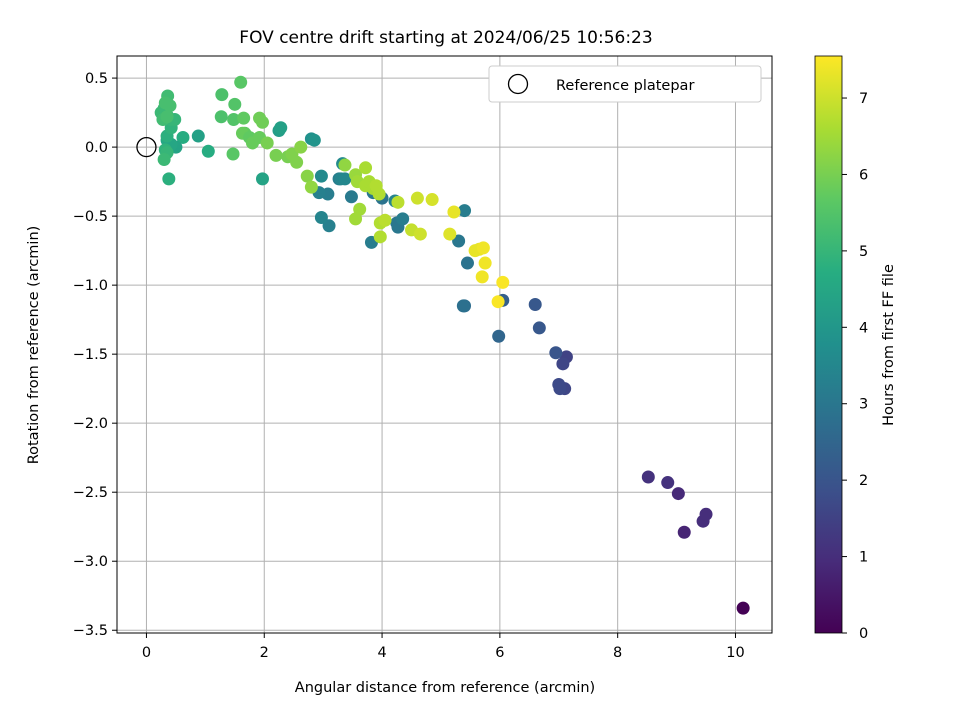 Image resolution: width=960 pixels, height=720 pixels. What do you see at coordinates (518, 84) in the screenshot?
I see `legend-open-circle-marker` at bounding box center [518, 84].